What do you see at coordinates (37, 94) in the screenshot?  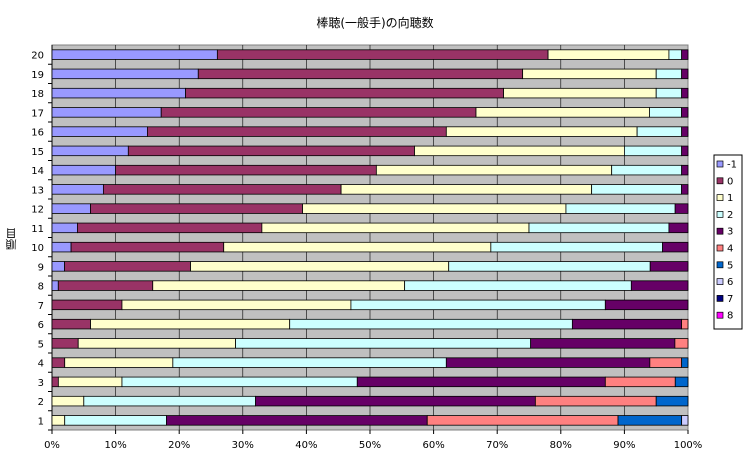 I see `y-tick-label: 18` at bounding box center [37, 94].